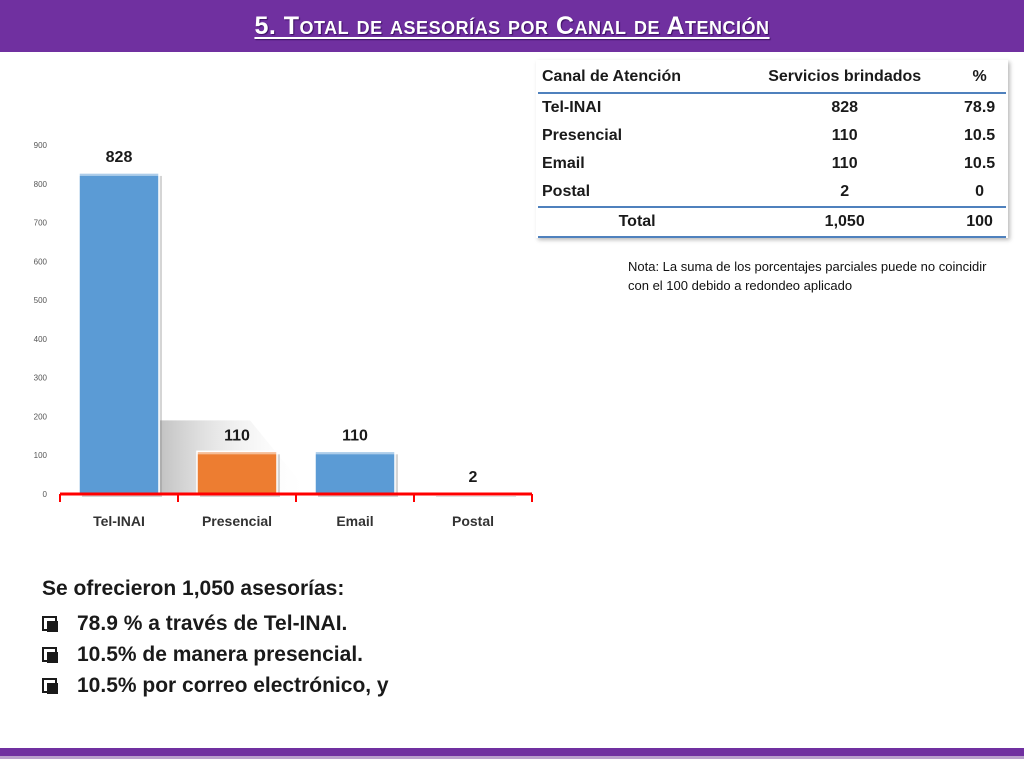  Describe the element at coordinates (563, 163) in the screenshot. I see `table-cell: Email` at that location.